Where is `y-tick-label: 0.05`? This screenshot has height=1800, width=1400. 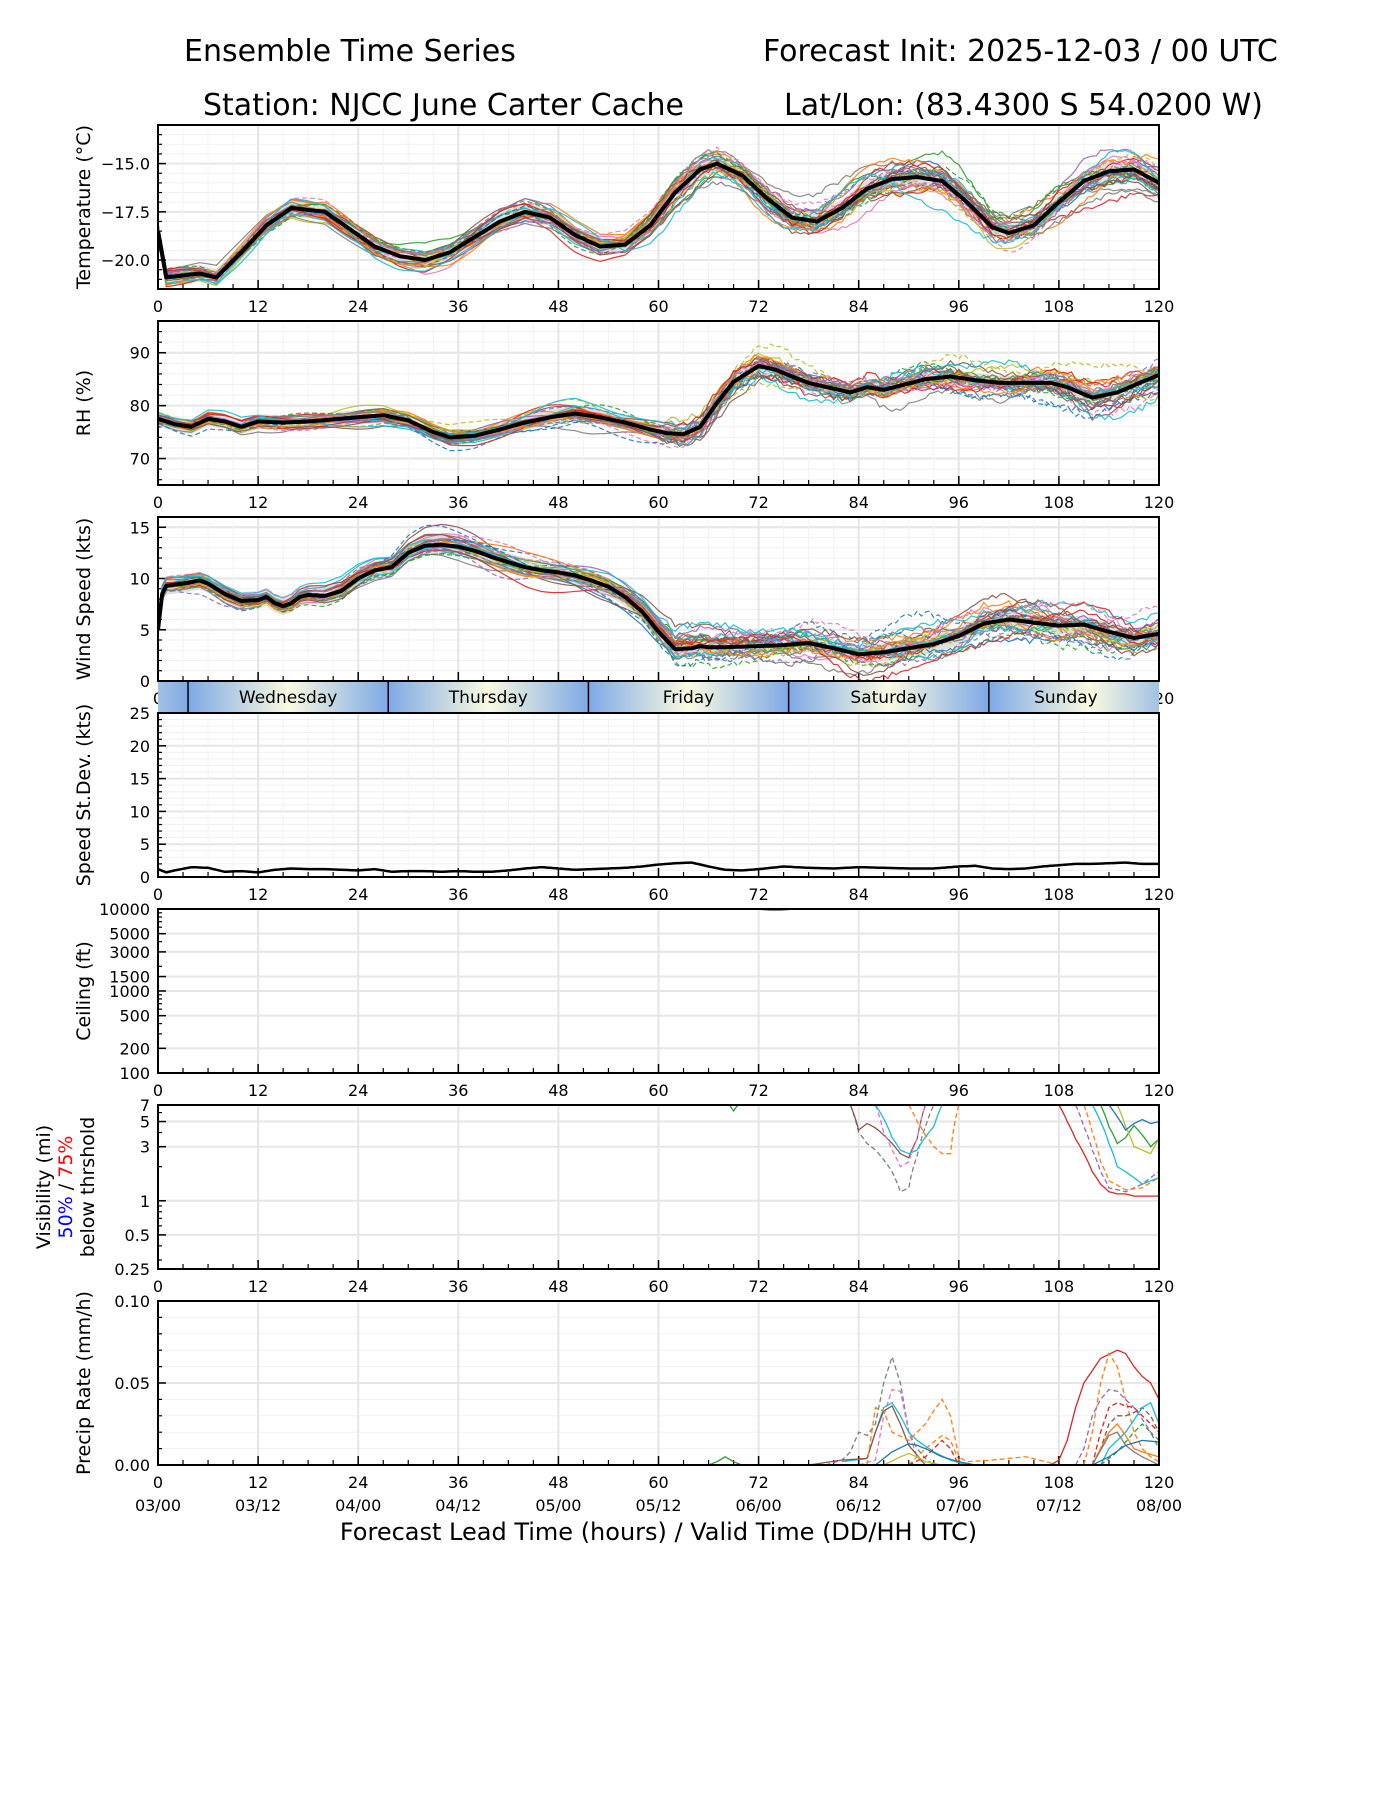
y-tick-label: 0.05 is located at coordinates (132, 1383).